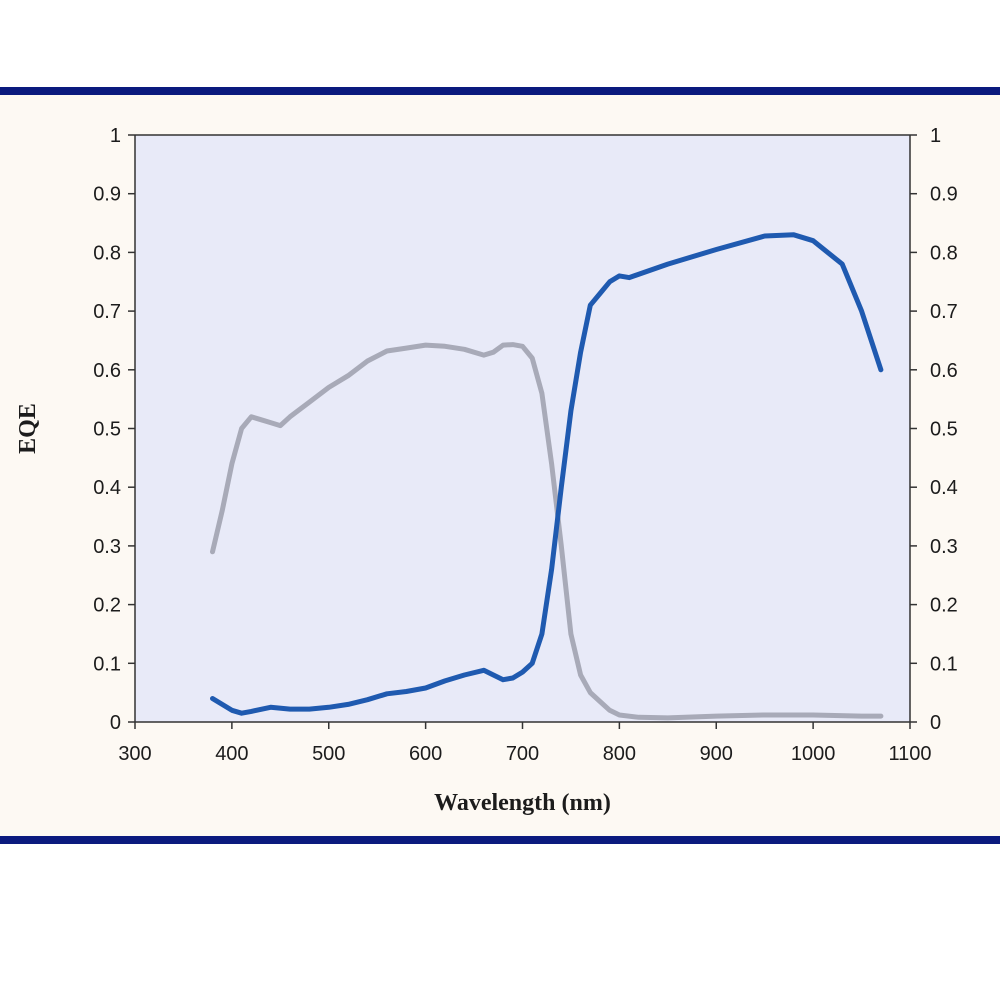  Describe the element at coordinates (944, 312) in the screenshot. I see `y2-tick-label: 0.7` at that location.